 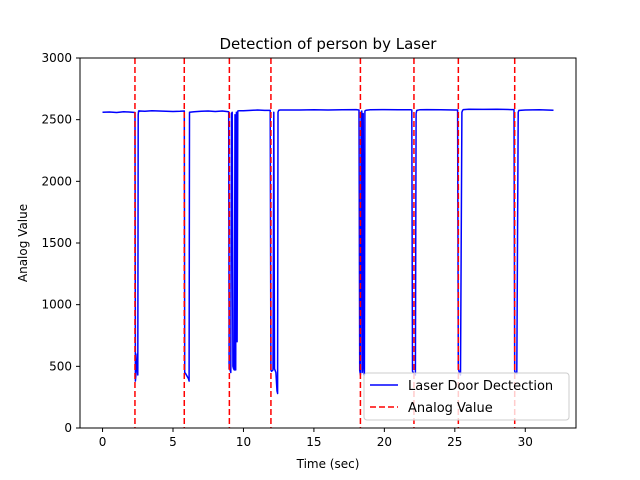 I want to click on x-tick-label: 20, so click(x=384, y=442).